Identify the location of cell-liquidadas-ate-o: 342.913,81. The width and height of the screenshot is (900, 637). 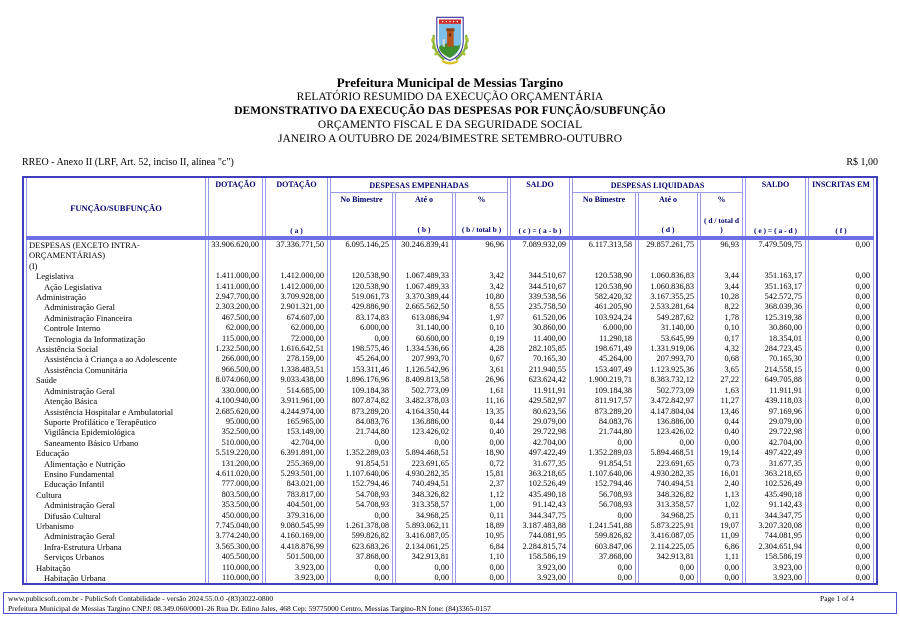
(668, 557).